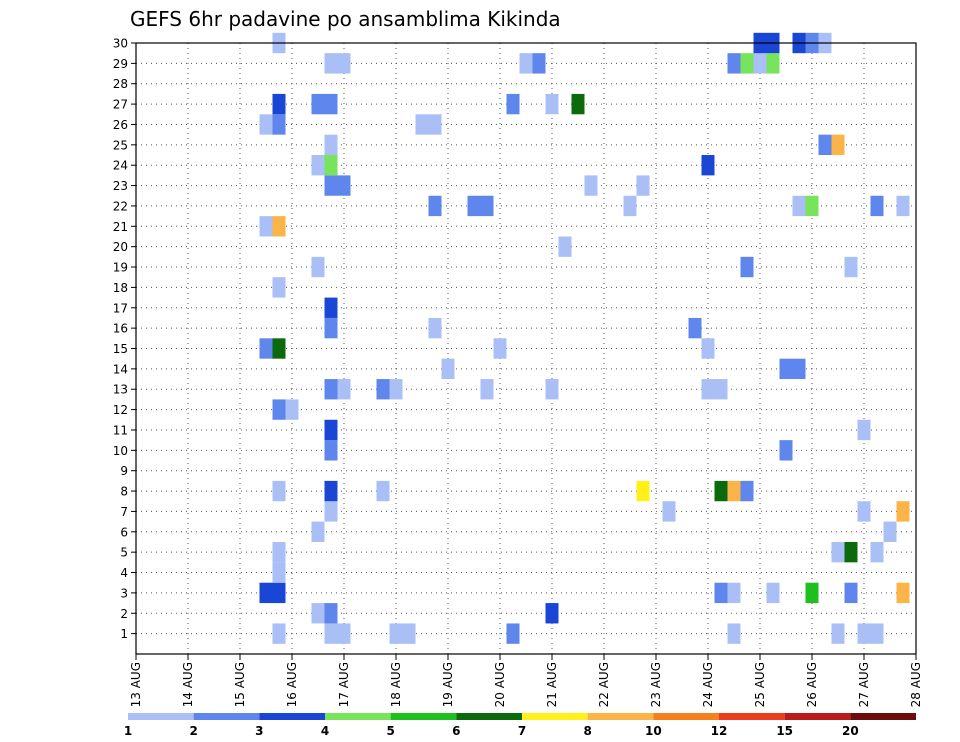  Describe the element at coordinates (120, 288) in the screenshot. I see `y-tick-label: 18` at that location.